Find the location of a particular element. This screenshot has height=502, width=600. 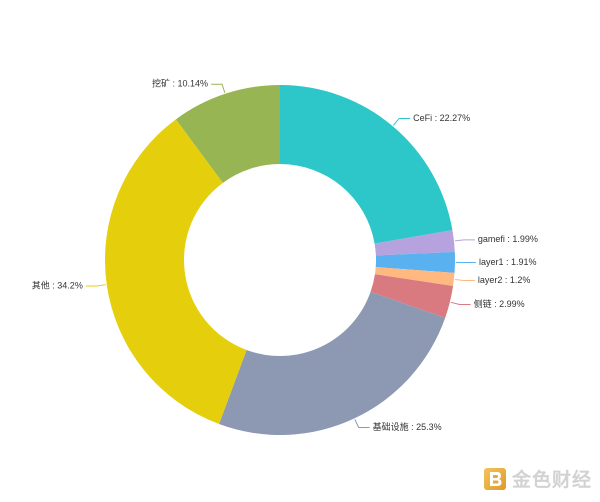

watermark: 金色财经 is located at coordinates (537, 478).